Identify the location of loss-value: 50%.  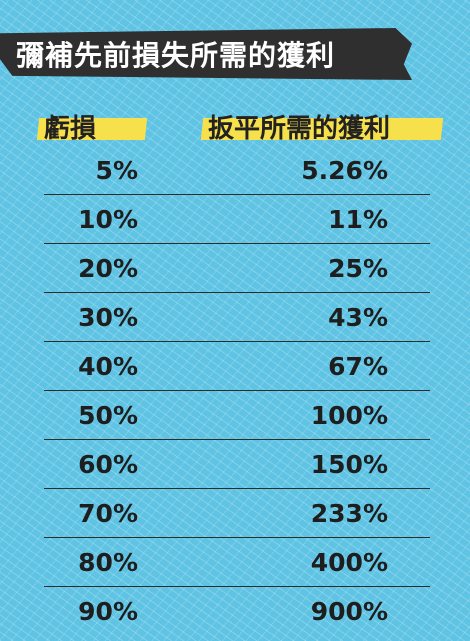
(108, 415).